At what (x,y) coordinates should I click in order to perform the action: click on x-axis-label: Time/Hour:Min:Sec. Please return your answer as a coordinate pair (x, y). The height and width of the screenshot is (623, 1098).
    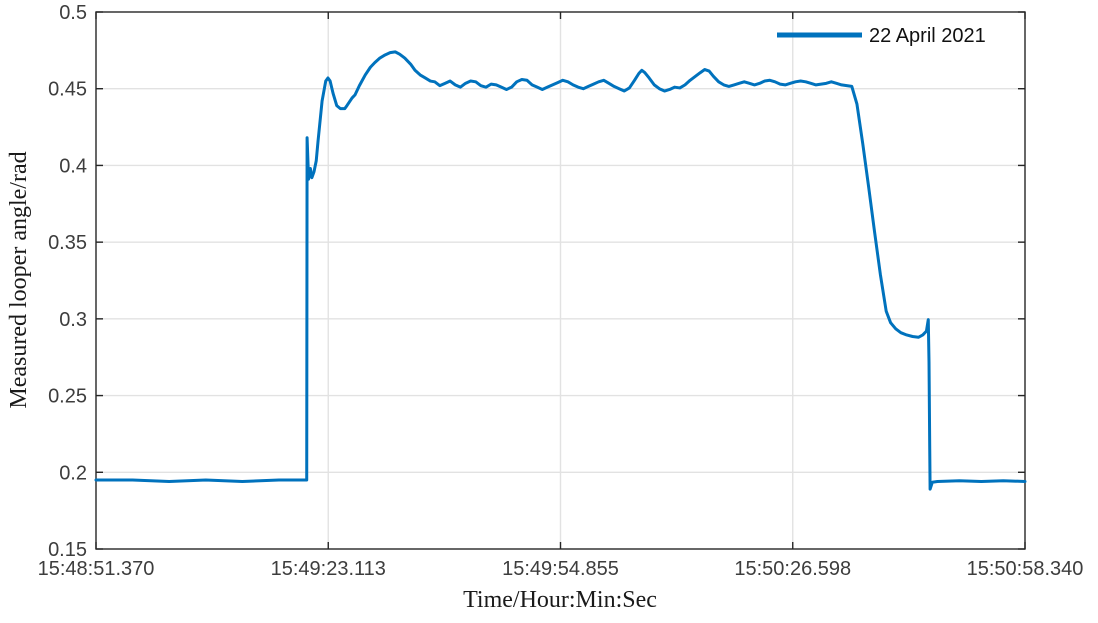
    Looking at the image, I should click on (560, 600).